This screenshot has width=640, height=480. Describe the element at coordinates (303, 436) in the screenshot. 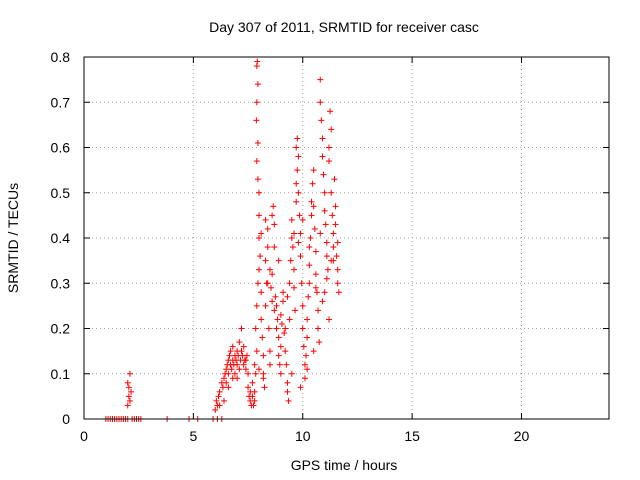

I see `x-tick-label: 10` at that location.